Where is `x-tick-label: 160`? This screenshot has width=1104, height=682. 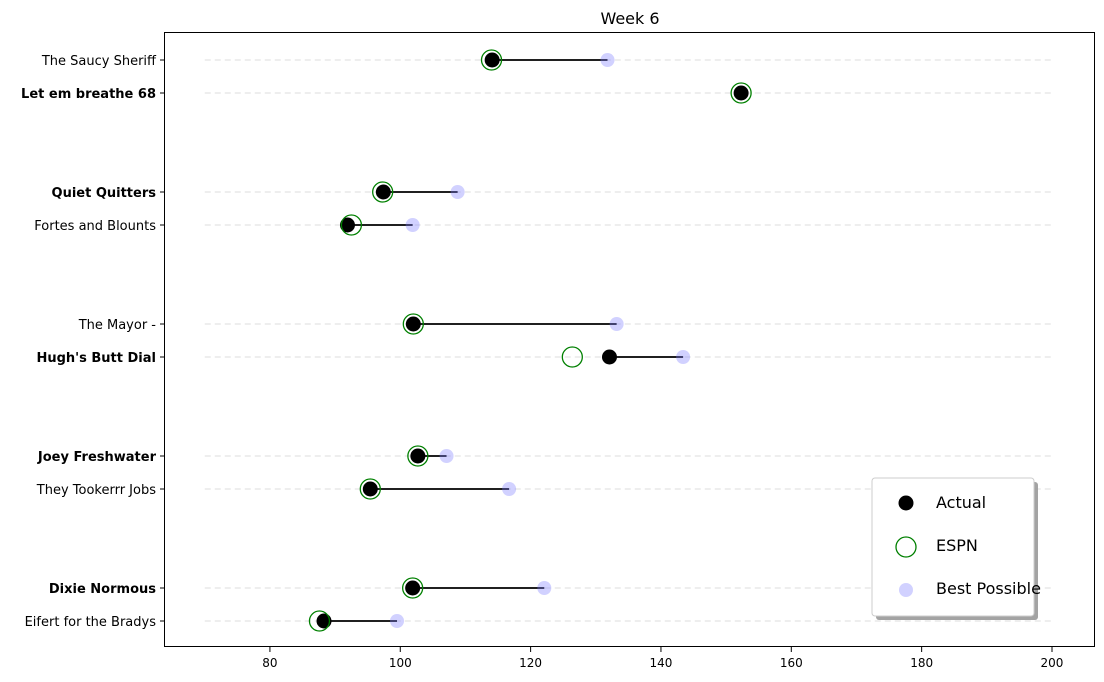
x-tick-label: 160 is located at coordinates (791, 663).